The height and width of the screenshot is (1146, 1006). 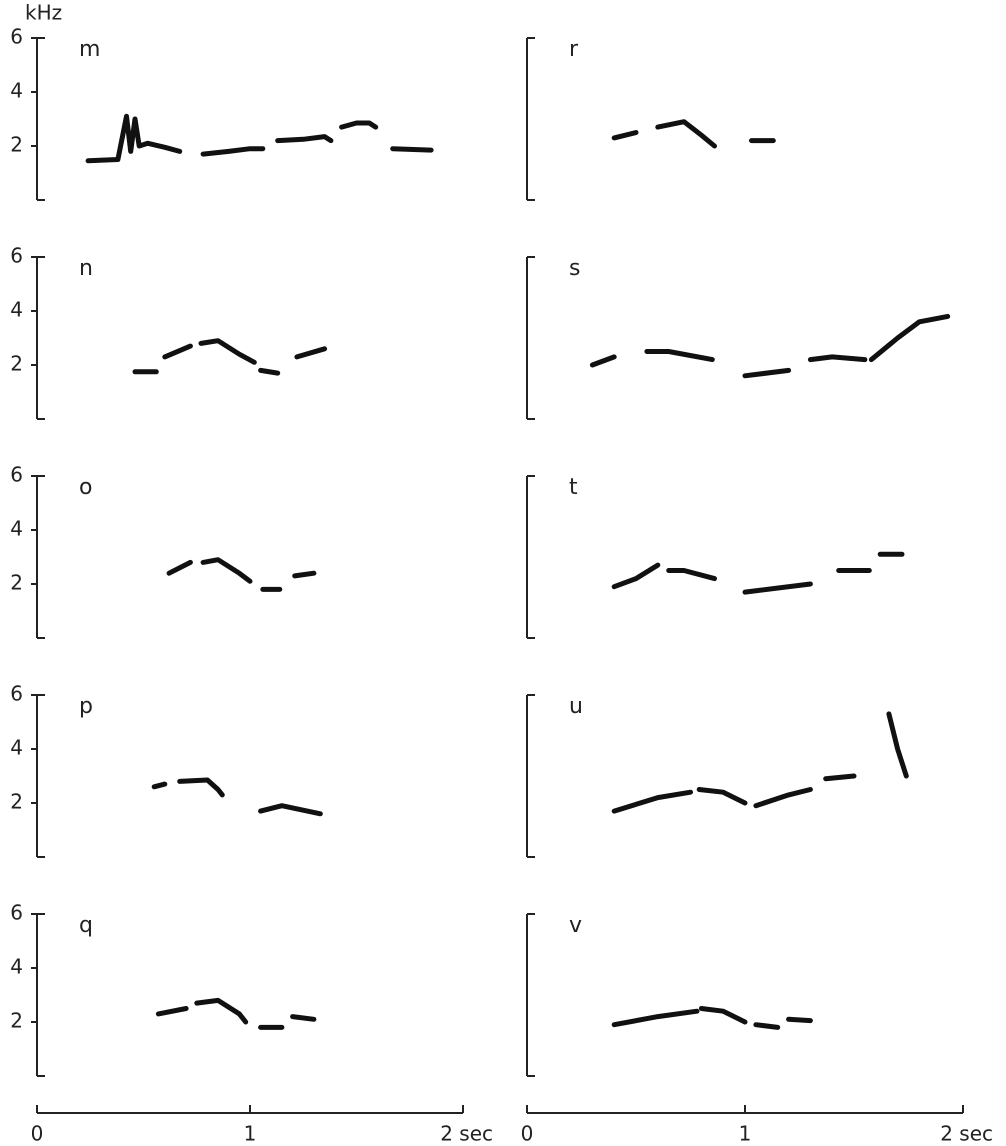 I want to click on panel-label: p, so click(x=86, y=706).